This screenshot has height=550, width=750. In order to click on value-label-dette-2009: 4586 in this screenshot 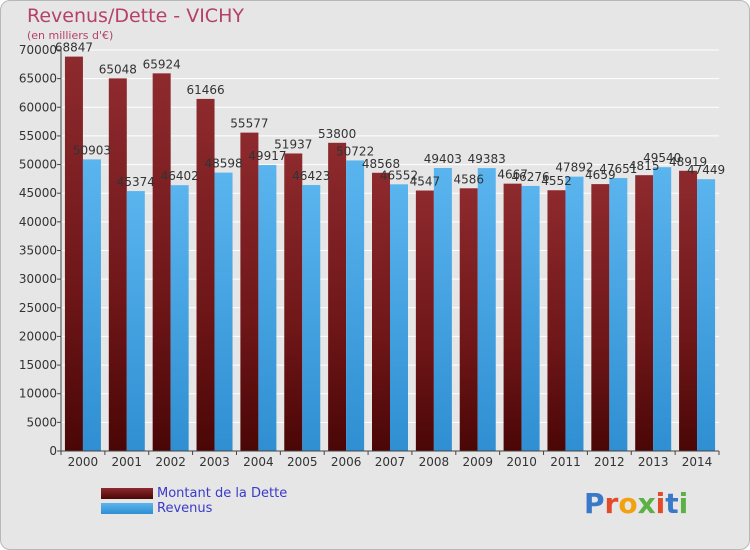, I will do `click(468, 179)`.